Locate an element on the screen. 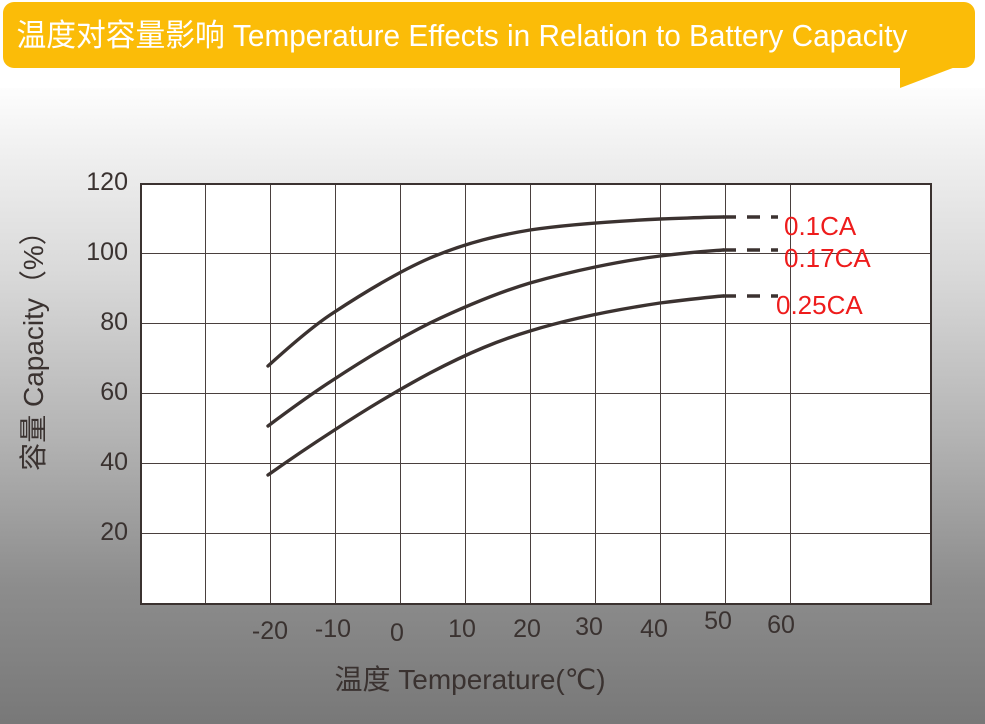 The height and width of the screenshot is (724, 985). x-tick-60: 60 is located at coordinates (781, 625).